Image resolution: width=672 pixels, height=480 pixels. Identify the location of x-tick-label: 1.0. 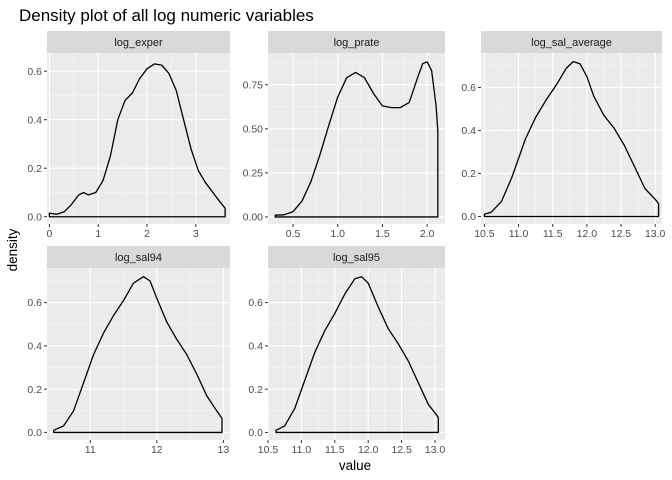
(337, 234).